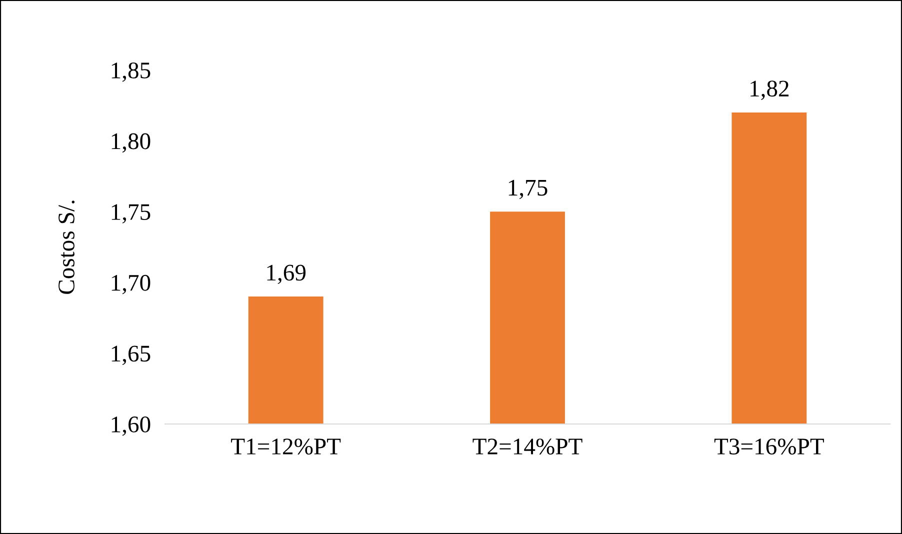  Describe the element at coordinates (286, 274) in the screenshot. I see `data-label: 1,69` at that location.